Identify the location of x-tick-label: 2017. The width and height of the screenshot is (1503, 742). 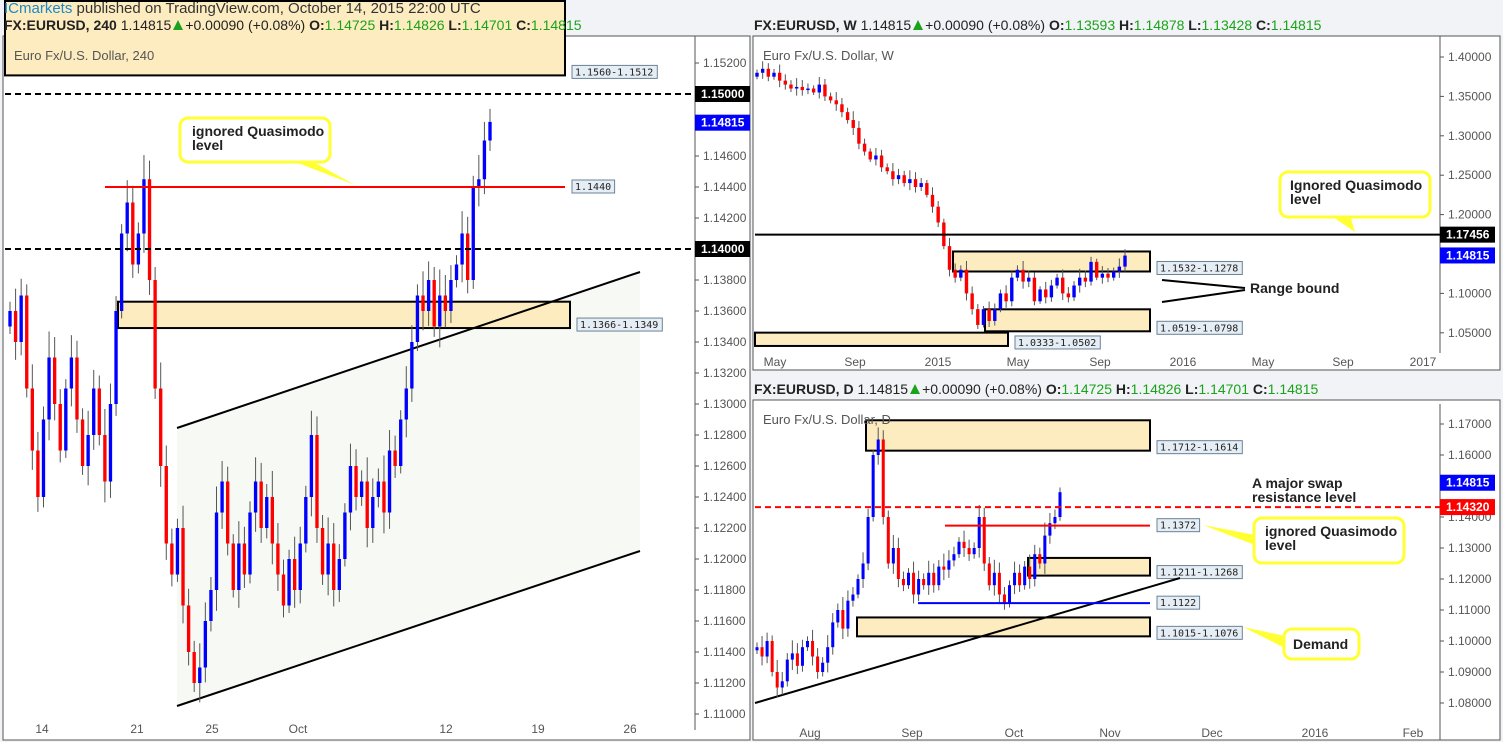
(1423, 362).